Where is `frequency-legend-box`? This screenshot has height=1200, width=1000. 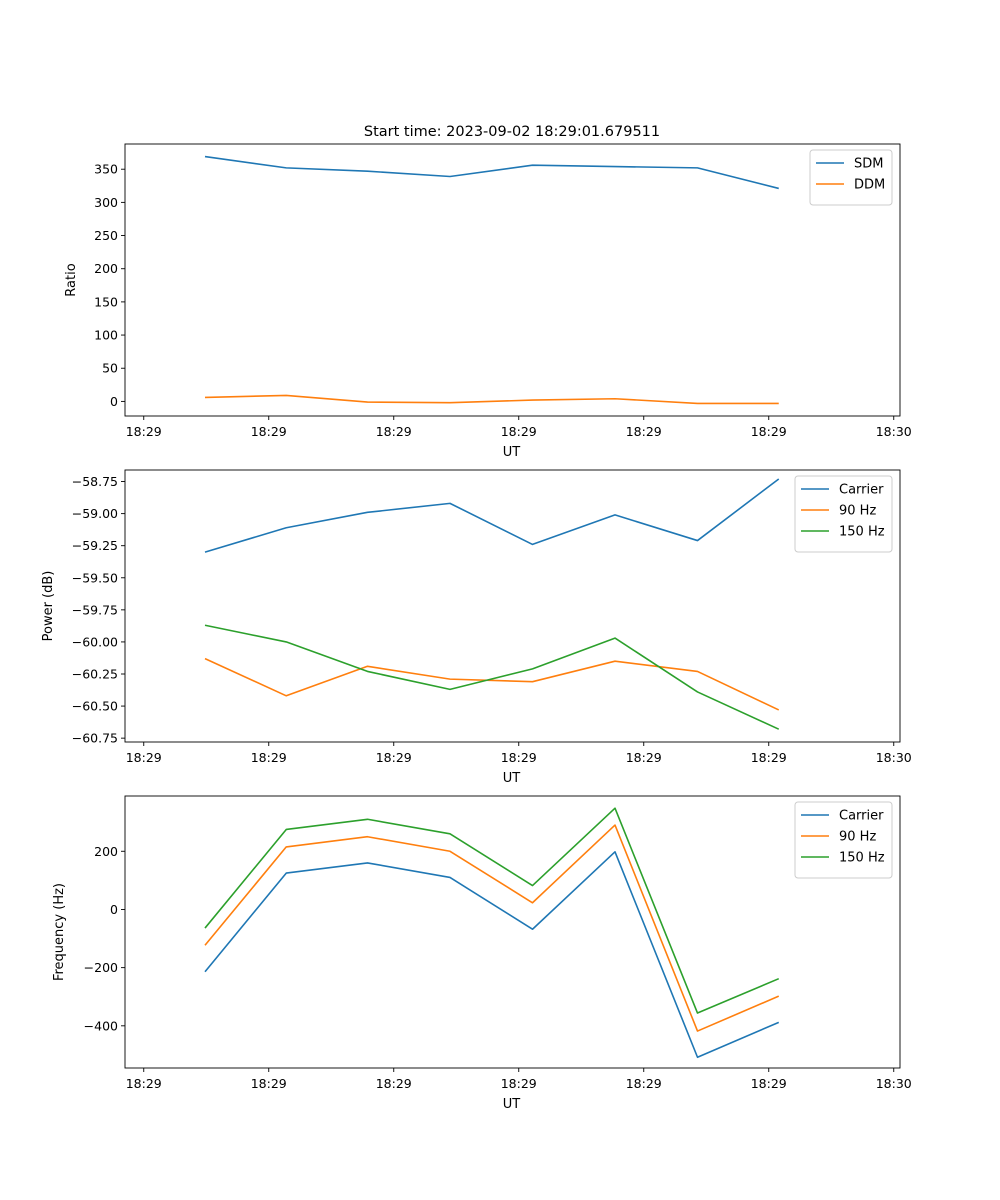 frequency-legend-box is located at coordinates (843, 840).